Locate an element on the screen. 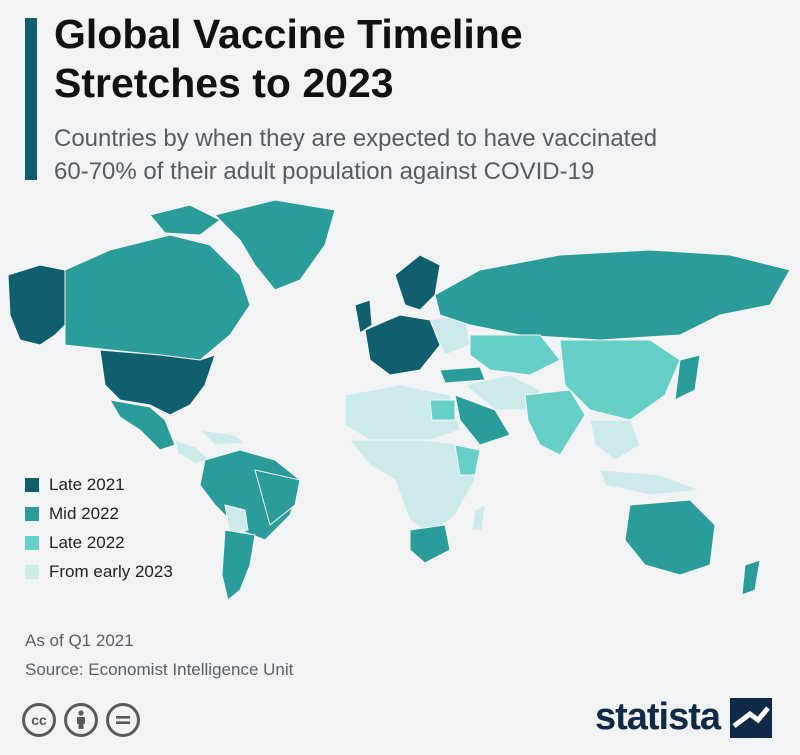 The width and height of the screenshot is (800, 755). title-line-2: Stretches to 2023 is located at coordinates (224, 83).